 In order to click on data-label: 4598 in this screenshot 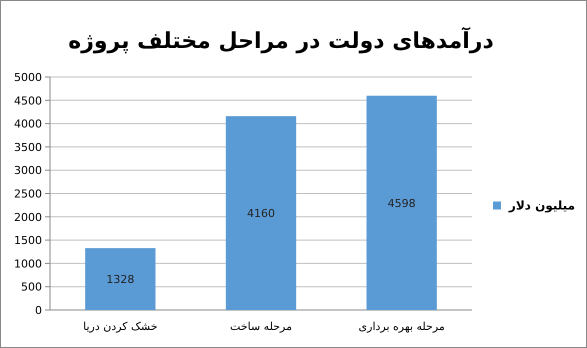, I will do `click(402, 203)`.